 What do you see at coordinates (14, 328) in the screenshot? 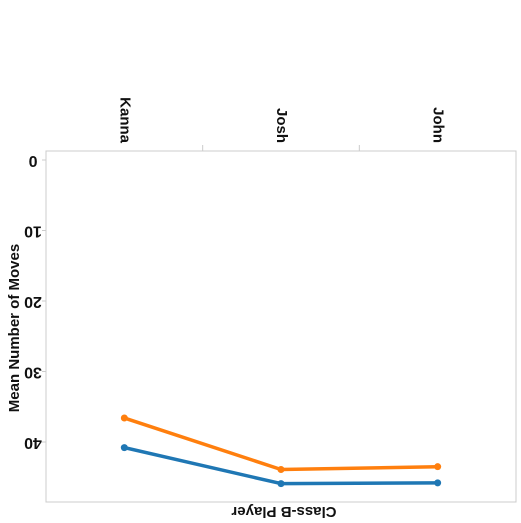
I see `y-axis-title: Mean Number of Moves` at bounding box center [14, 328].